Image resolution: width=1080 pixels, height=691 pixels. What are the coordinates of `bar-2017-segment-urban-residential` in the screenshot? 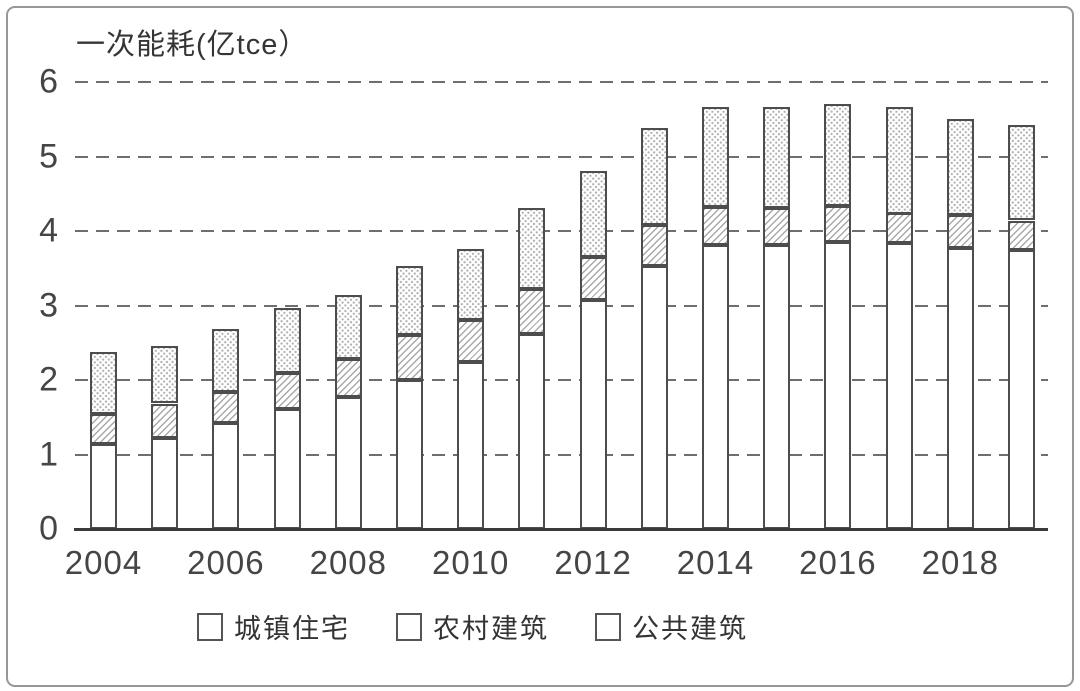 It's located at (899, 386).